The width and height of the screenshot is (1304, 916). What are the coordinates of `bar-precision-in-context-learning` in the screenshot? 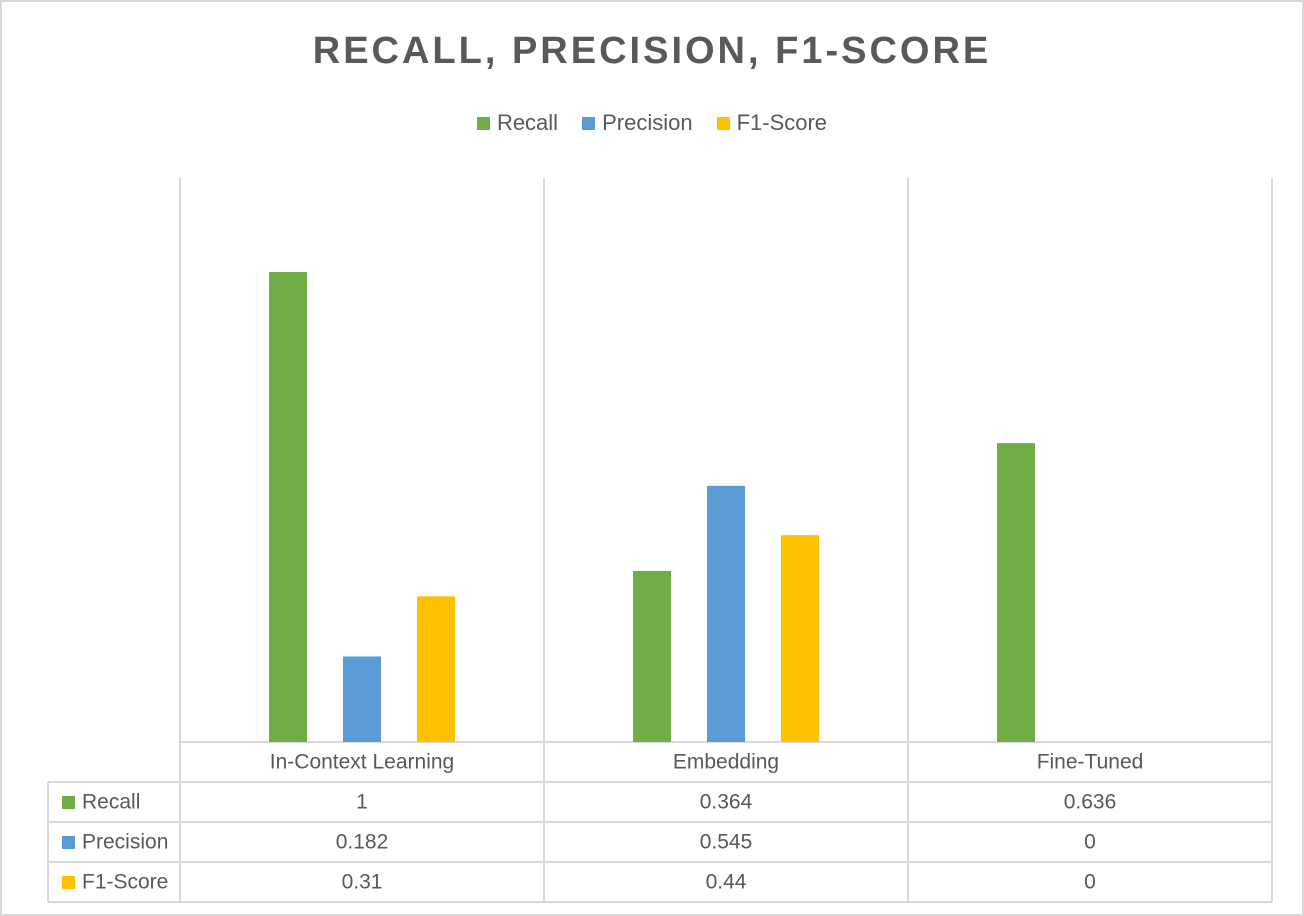 It's located at (362, 699).